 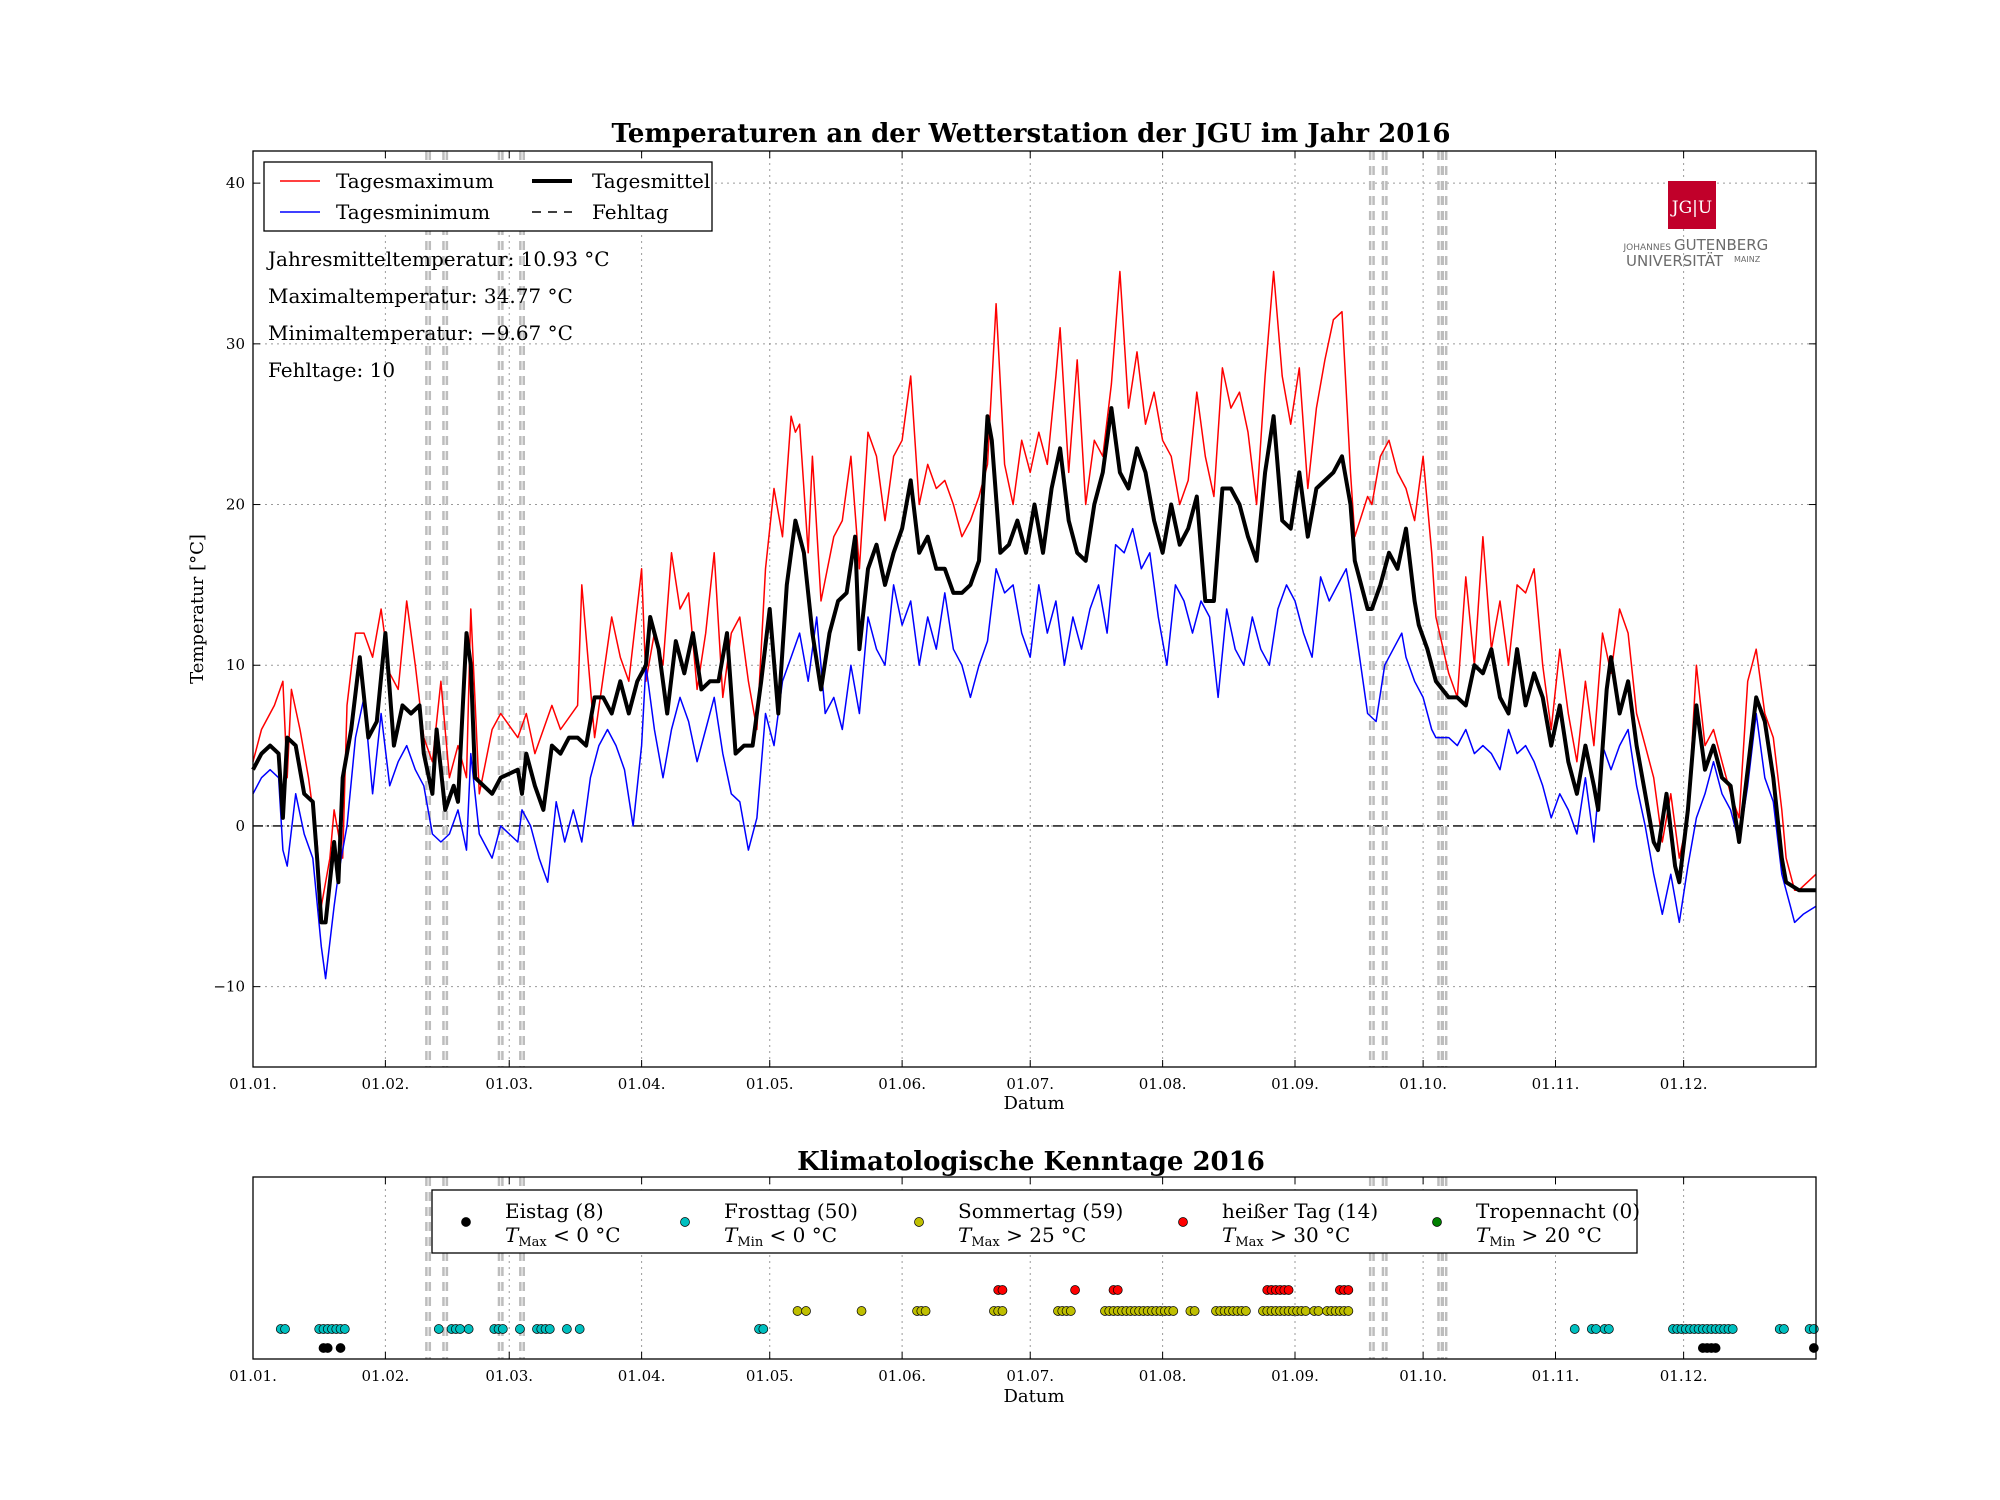 I want to click on kenntage-legend-condition: TMax > 25 °C, so click(x=1022, y=1236).